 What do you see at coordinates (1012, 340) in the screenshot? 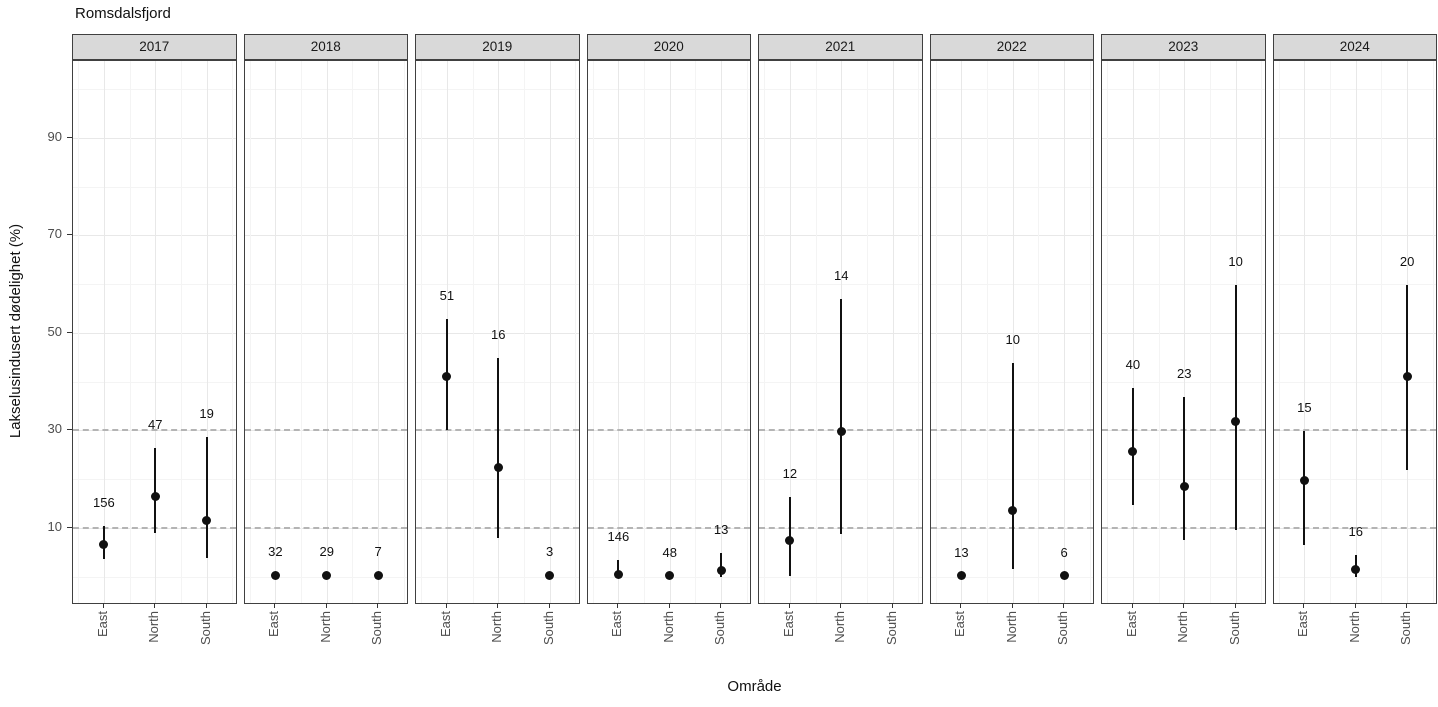
I see `count-label: 10` at bounding box center [1012, 340].